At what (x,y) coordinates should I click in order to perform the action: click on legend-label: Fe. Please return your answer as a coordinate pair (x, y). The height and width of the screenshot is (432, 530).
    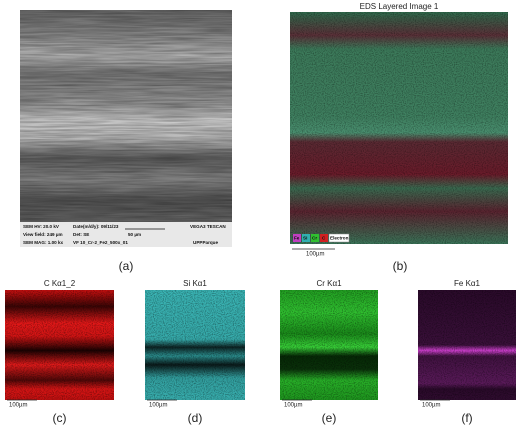
    Looking at the image, I should click on (297, 238).